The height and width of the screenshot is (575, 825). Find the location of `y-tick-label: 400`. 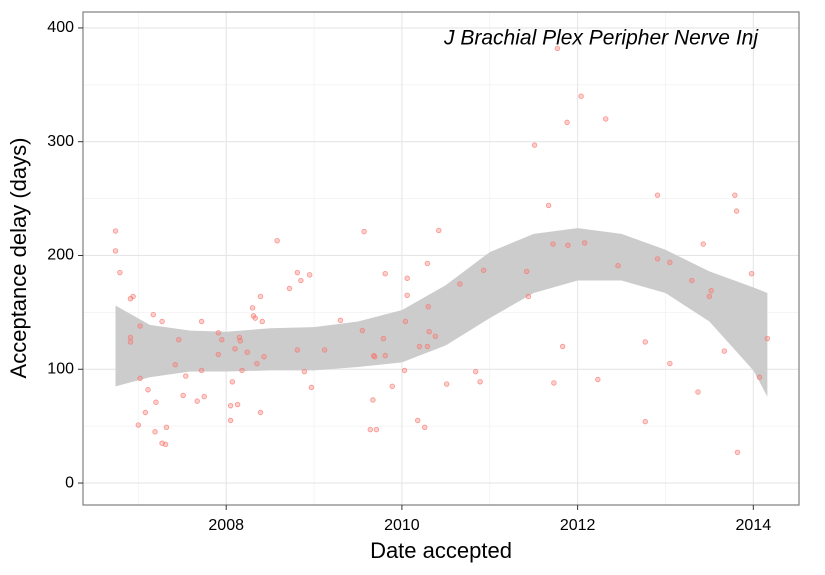

y-tick-label: 400 is located at coordinates (60, 27).